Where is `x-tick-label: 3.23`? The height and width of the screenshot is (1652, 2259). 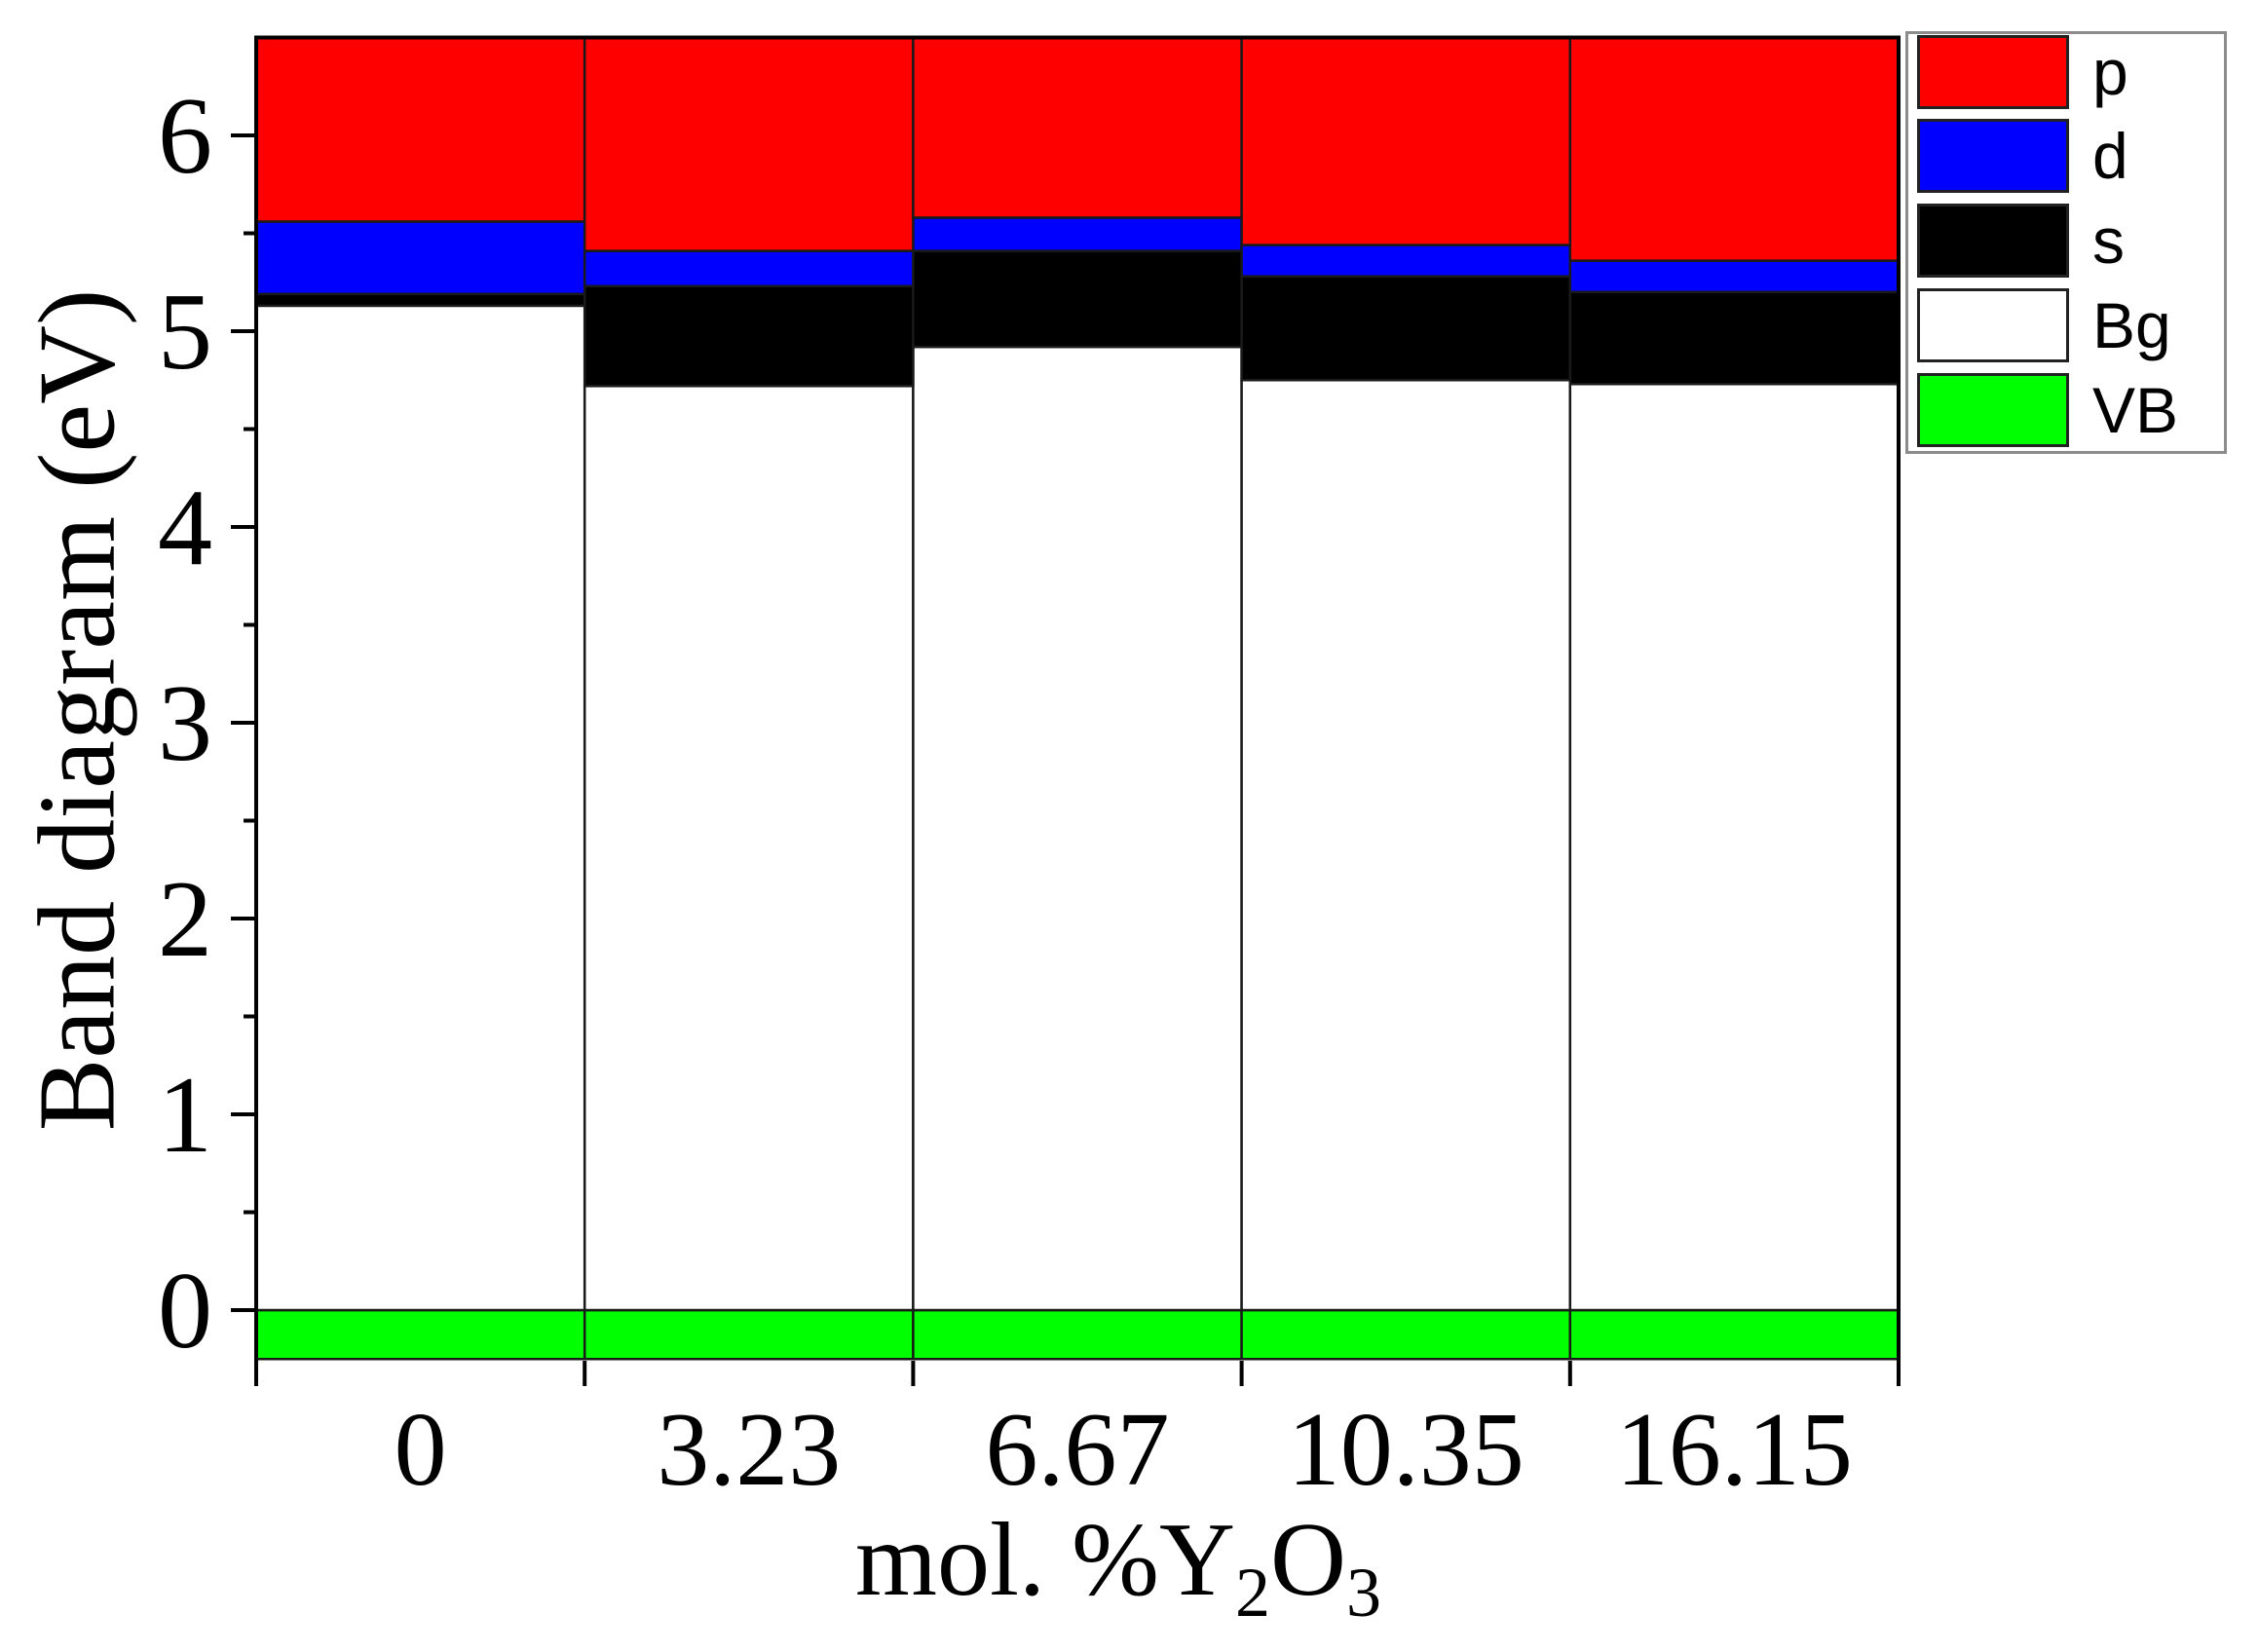 x-tick-label: 3.23 is located at coordinates (749, 1450).